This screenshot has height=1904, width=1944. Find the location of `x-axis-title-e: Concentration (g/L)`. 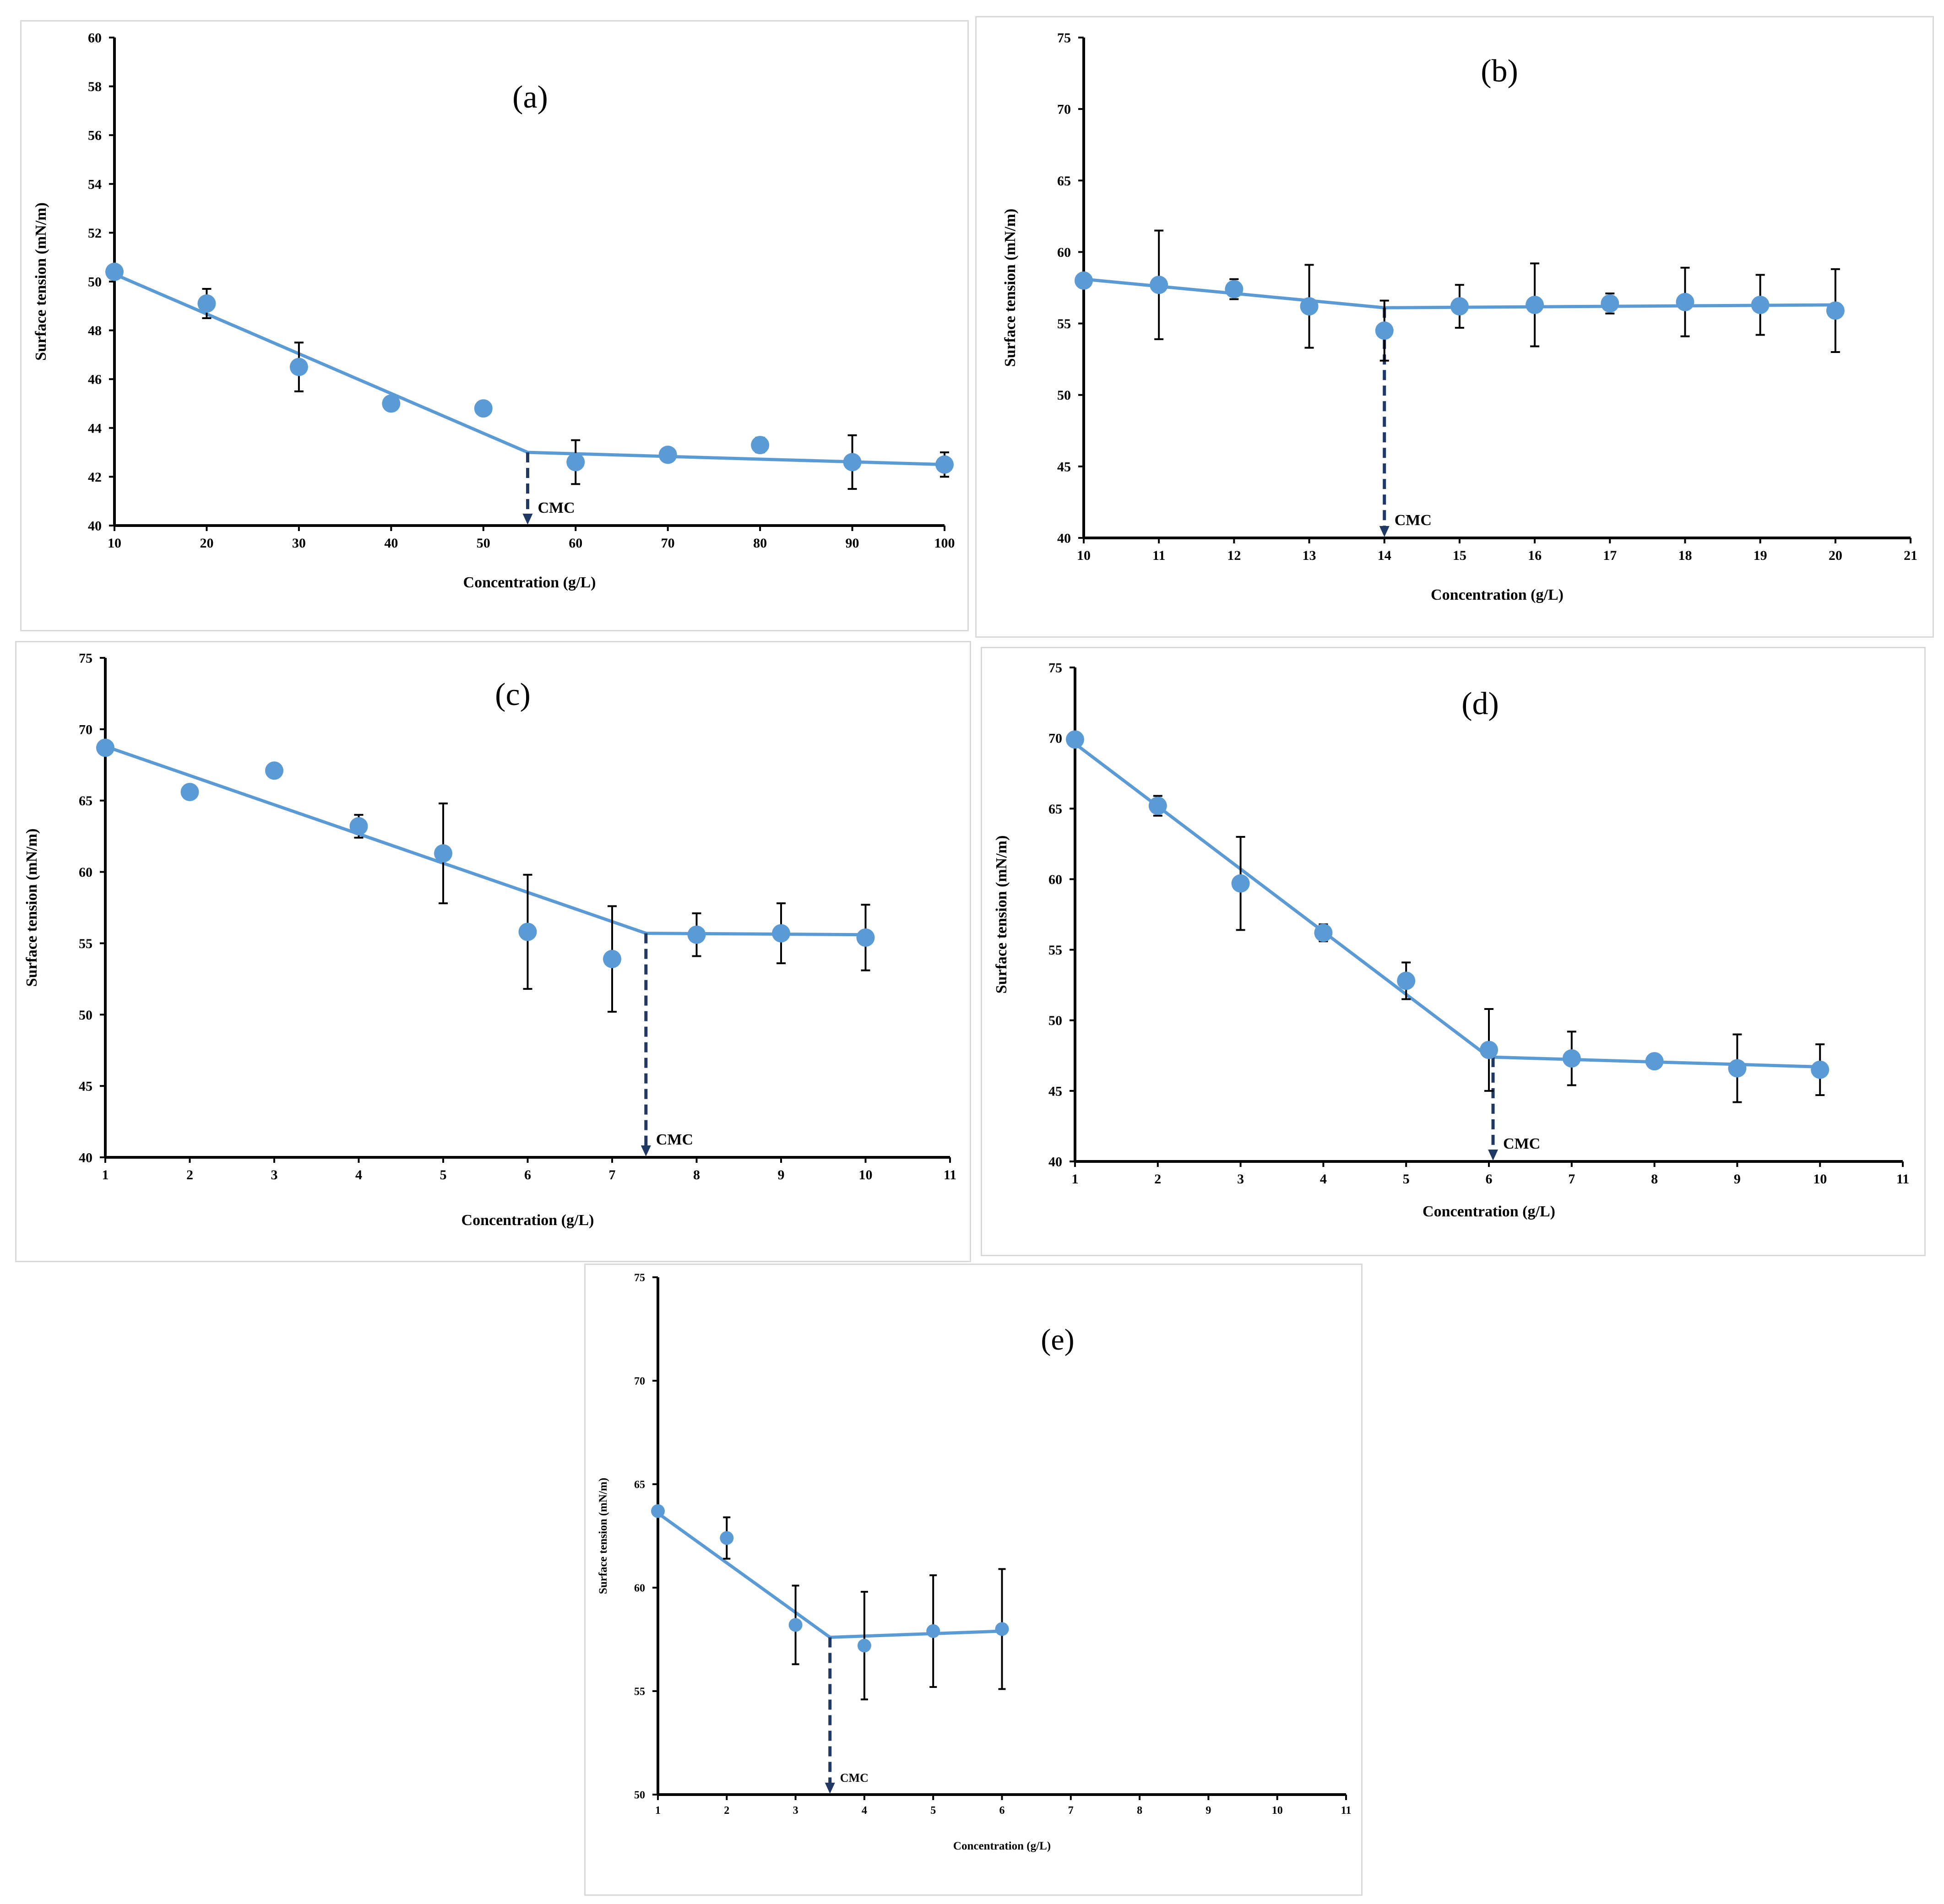

x-axis-title-e: Concentration (g/L) is located at coordinates (1002, 1846).